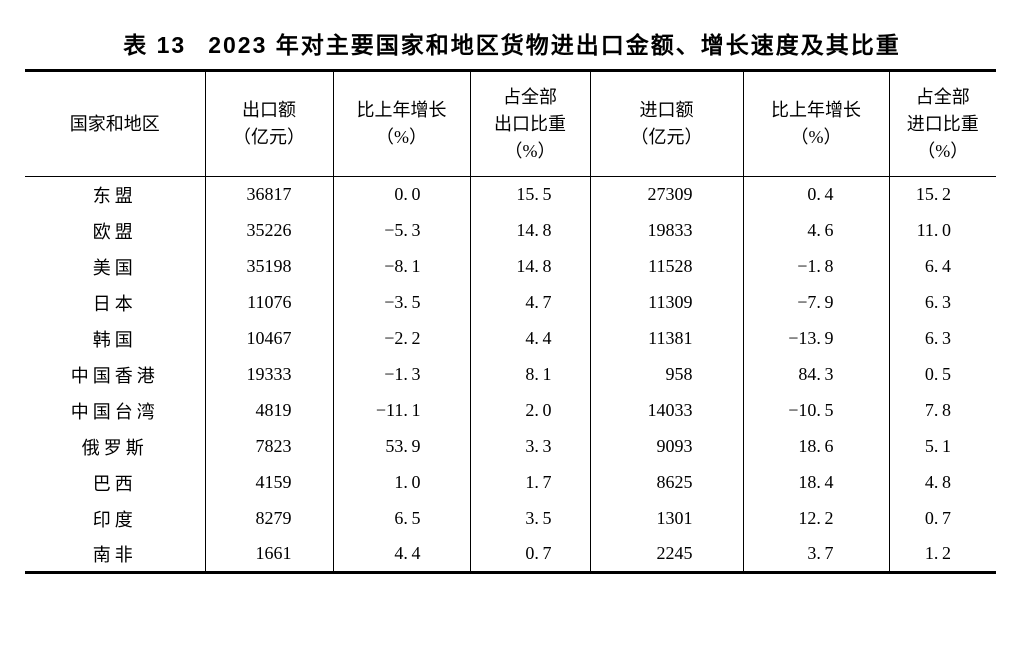 This screenshot has width=1024, height=652. What do you see at coordinates (268, 446) in the screenshot?
I see `value-cell: 7823` at bounding box center [268, 446].